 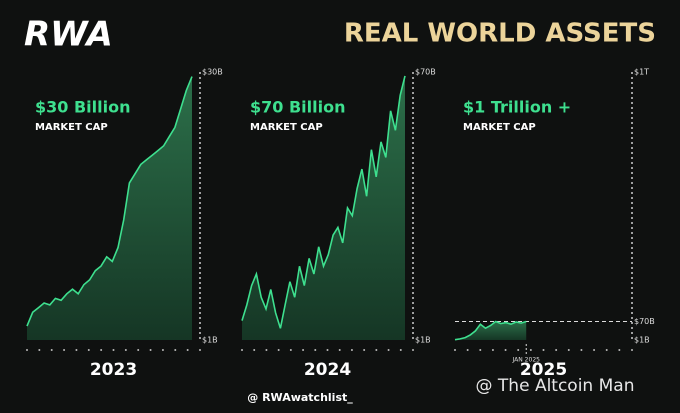 What do you see at coordinates (113, 370) in the screenshot?
I see `x-axis-label: 2023` at bounding box center [113, 370].